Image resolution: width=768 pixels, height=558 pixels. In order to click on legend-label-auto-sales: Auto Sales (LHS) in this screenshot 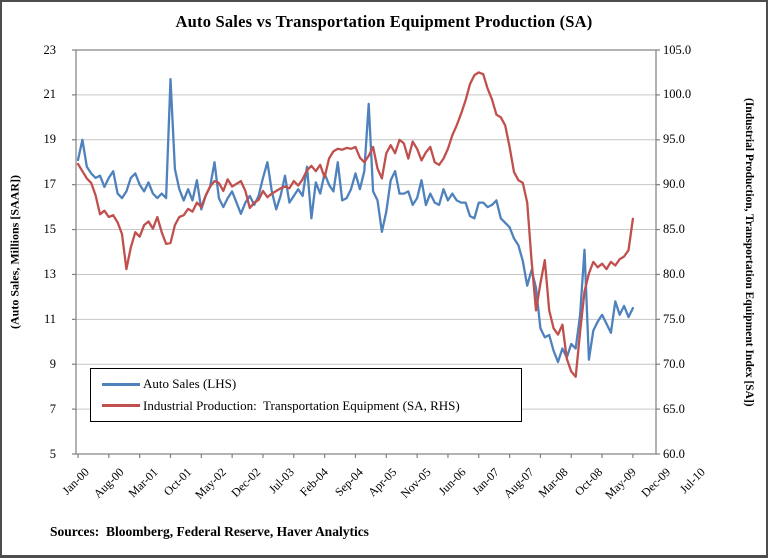, I will do `click(190, 384)`.